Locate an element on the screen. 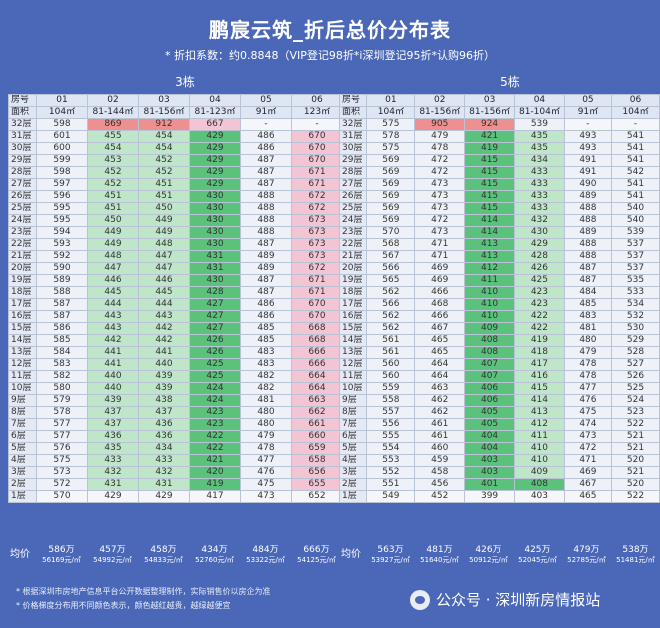 The height and width of the screenshot is (628, 660). price-cell: 412 is located at coordinates (539, 424).